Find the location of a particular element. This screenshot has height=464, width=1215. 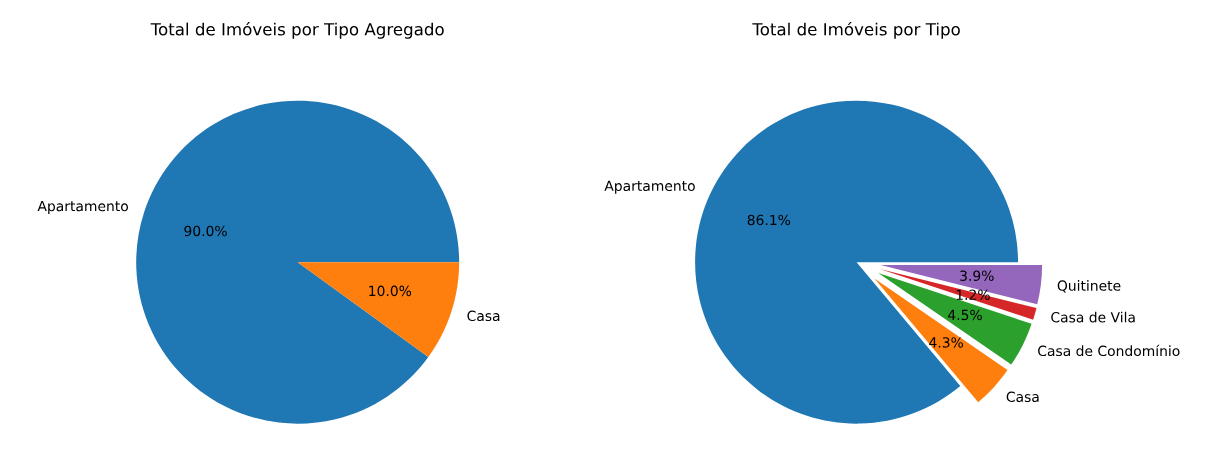

data-label: 10.0% is located at coordinates (390, 291).